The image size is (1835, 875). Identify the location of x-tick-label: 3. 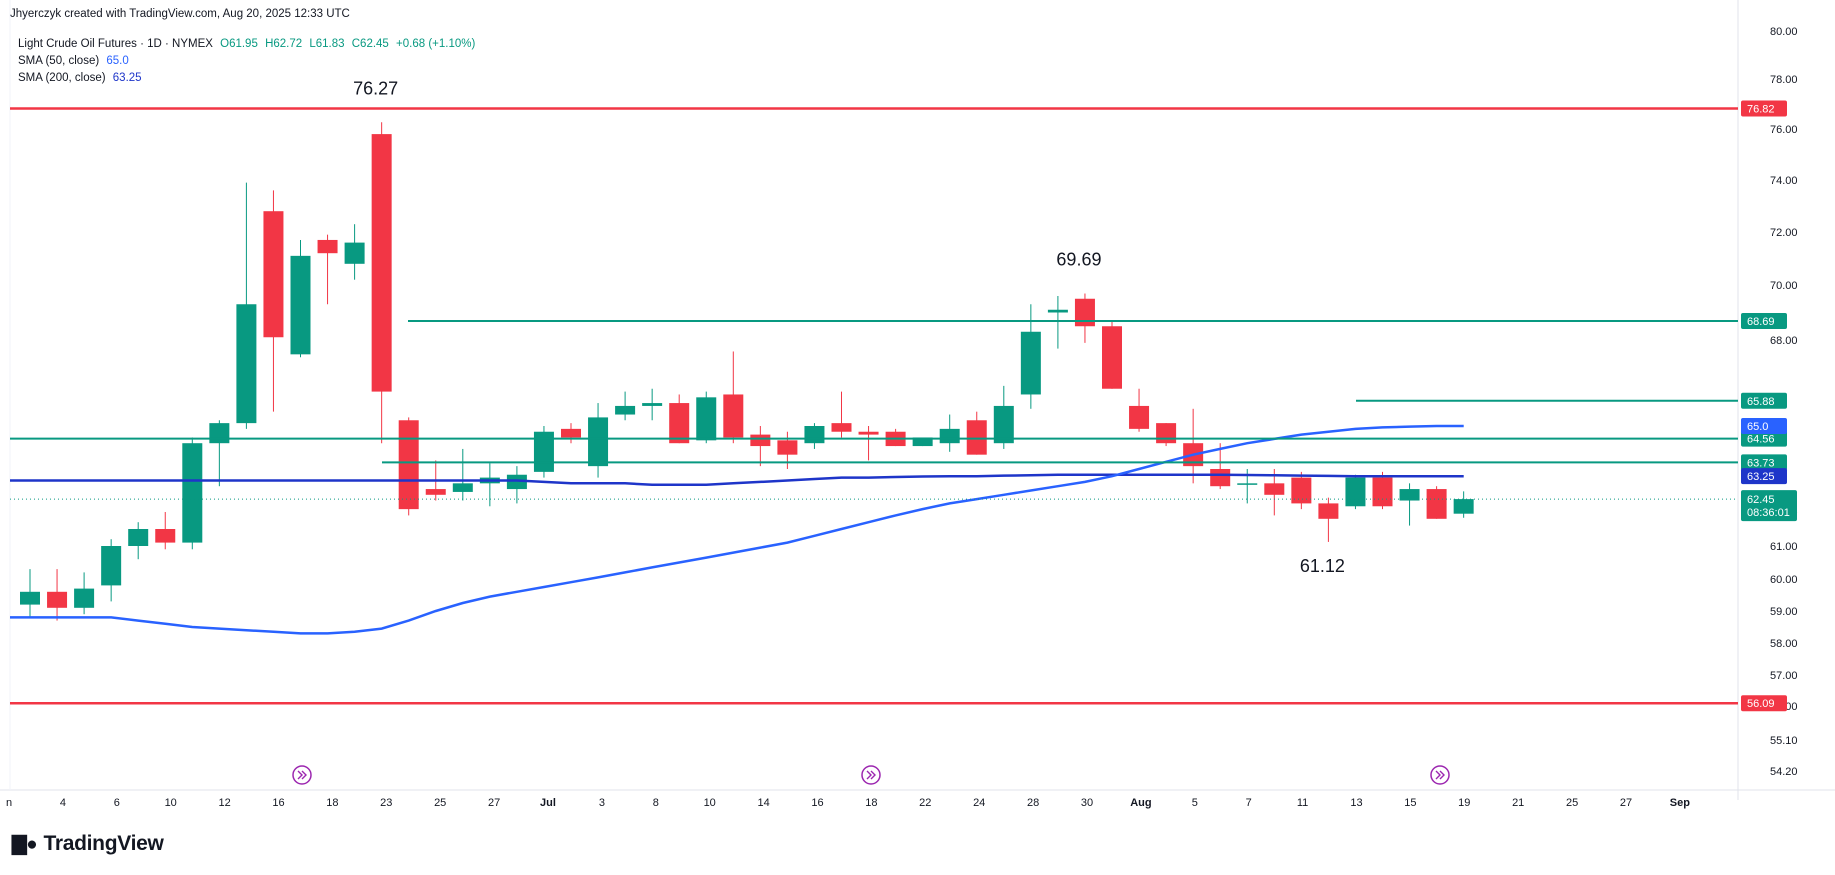
(602, 803).